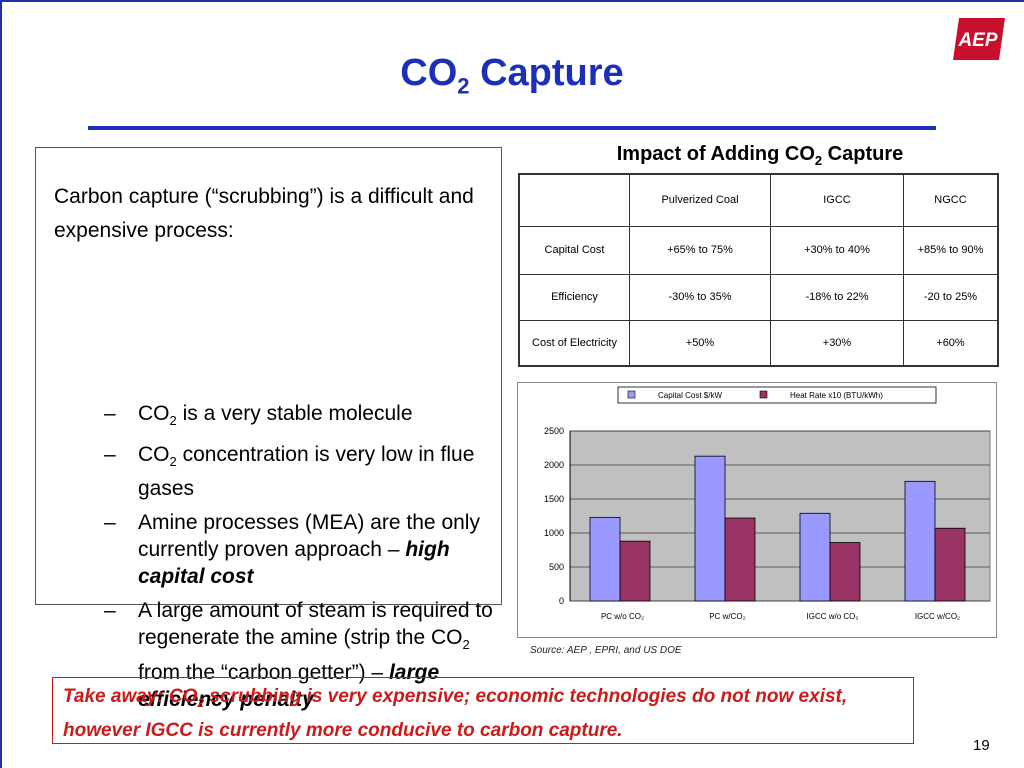  Describe the element at coordinates (574, 343) in the screenshot. I see `table-row-label: Cost of Electricity` at that location.